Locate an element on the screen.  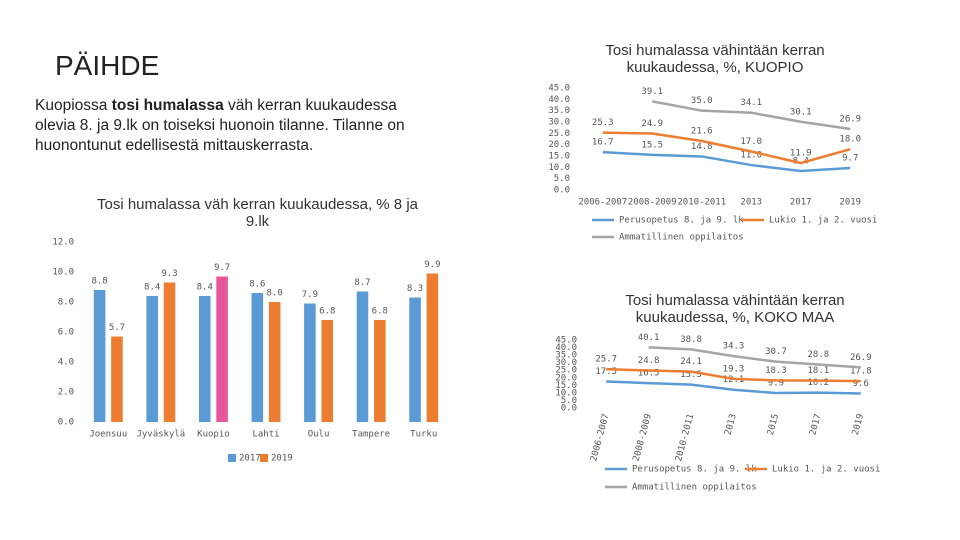
x-tick-label: Jyväskylä is located at coordinates (160, 435).